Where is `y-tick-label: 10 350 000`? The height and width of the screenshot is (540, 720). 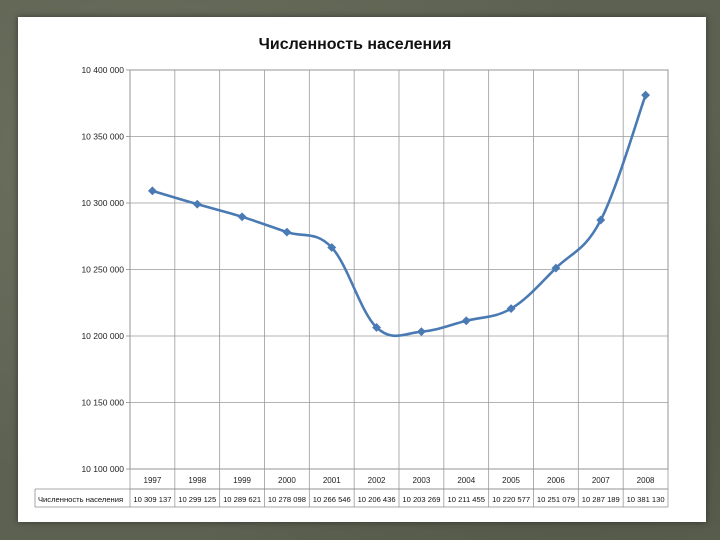
y-tick-label: 10 350 000 is located at coordinates (102, 137).